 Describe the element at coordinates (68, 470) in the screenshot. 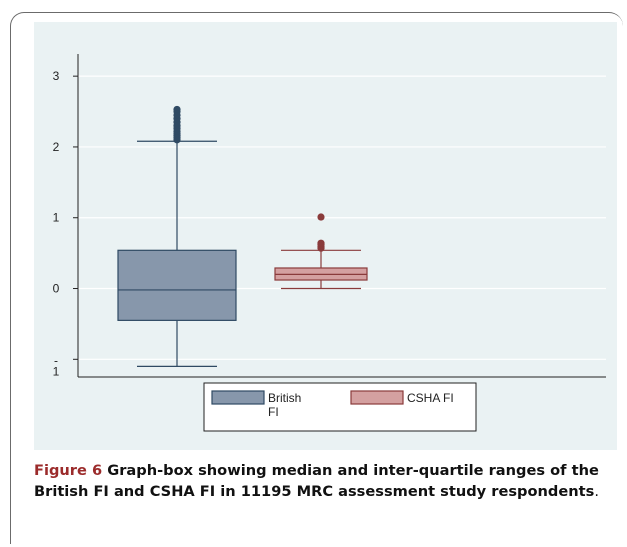

I see `figure-label: Figure 6` at that location.